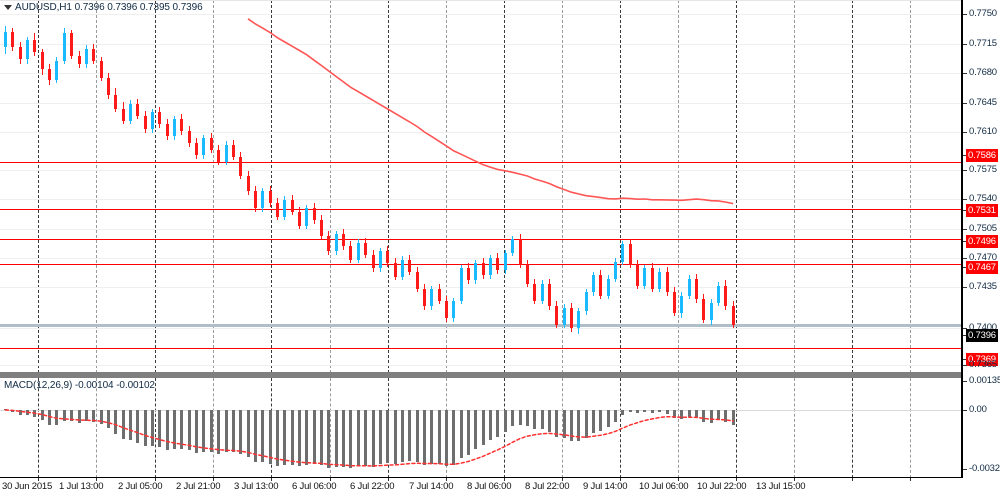 This screenshot has width=1000, height=498. I want to click on price-level-label: 0.7496, so click(982, 241).